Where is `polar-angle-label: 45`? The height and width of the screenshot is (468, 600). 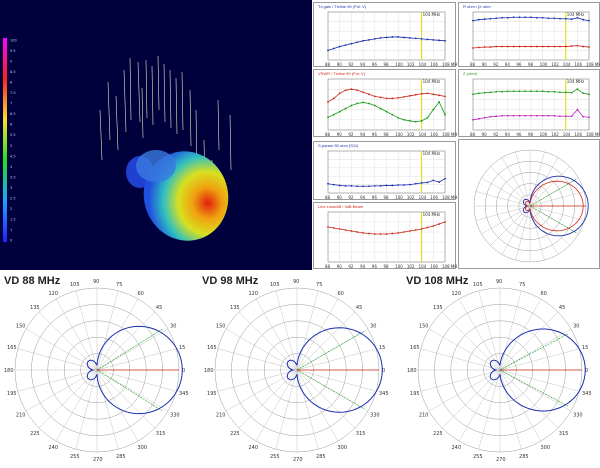 polar-angle-label: 45 is located at coordinates (159, 308).